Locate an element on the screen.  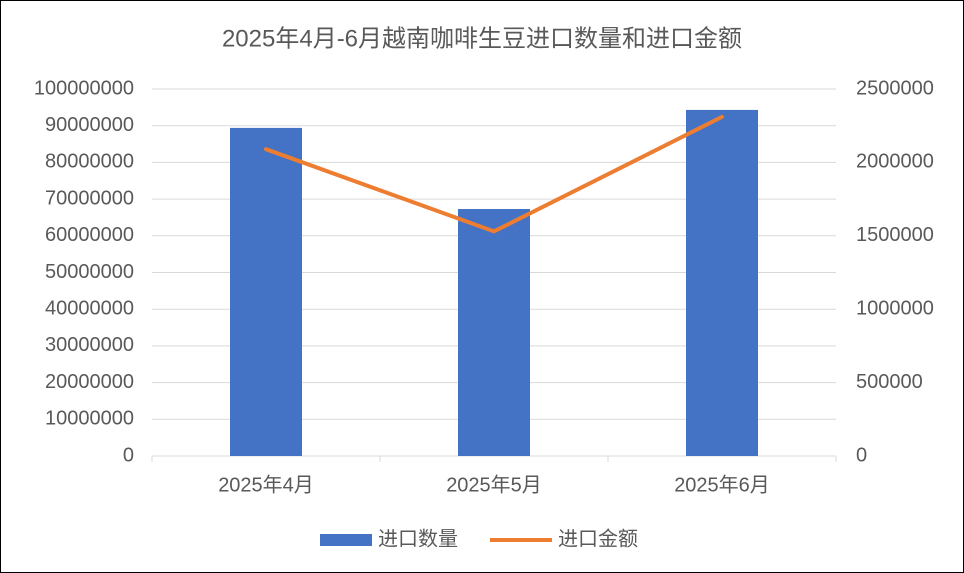
y-tick-label: 0 is located at coordinates (128, 455).